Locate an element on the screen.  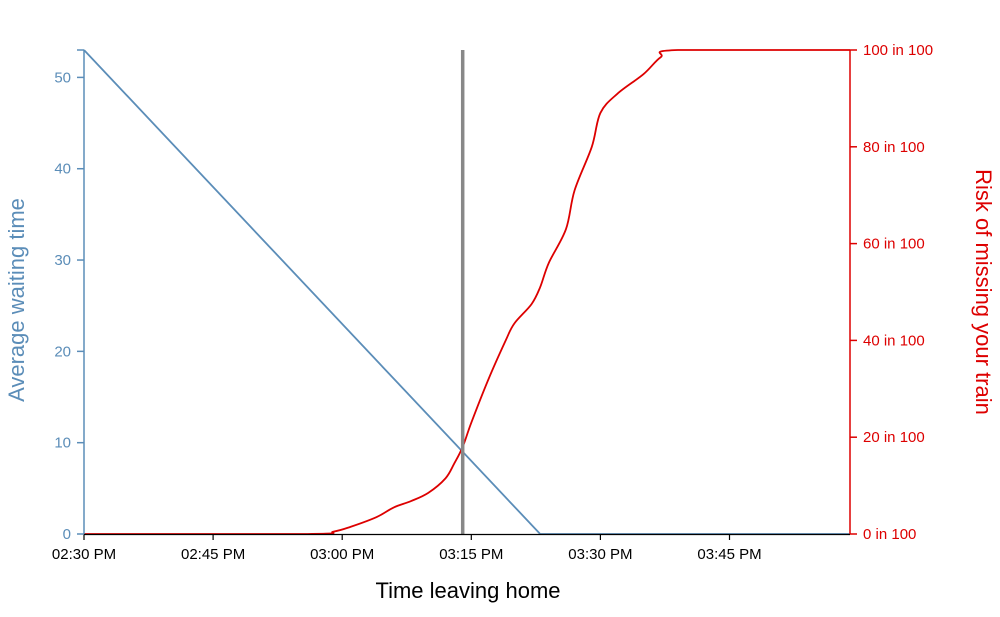
right-tick-label: 20 in 100 is located at coordinates (894, 437).